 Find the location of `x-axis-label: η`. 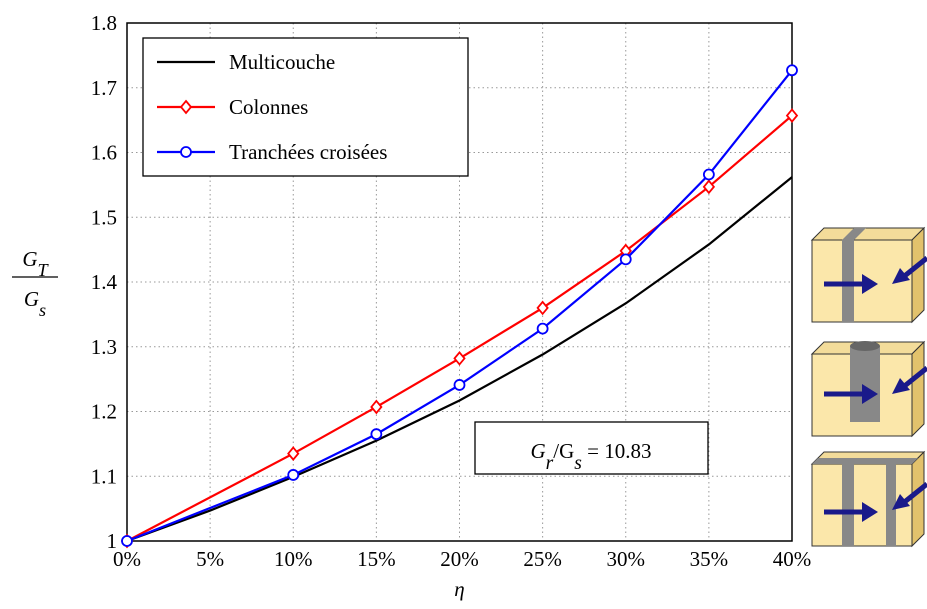

x-axis-label: η is located at coordinates (459, 589).